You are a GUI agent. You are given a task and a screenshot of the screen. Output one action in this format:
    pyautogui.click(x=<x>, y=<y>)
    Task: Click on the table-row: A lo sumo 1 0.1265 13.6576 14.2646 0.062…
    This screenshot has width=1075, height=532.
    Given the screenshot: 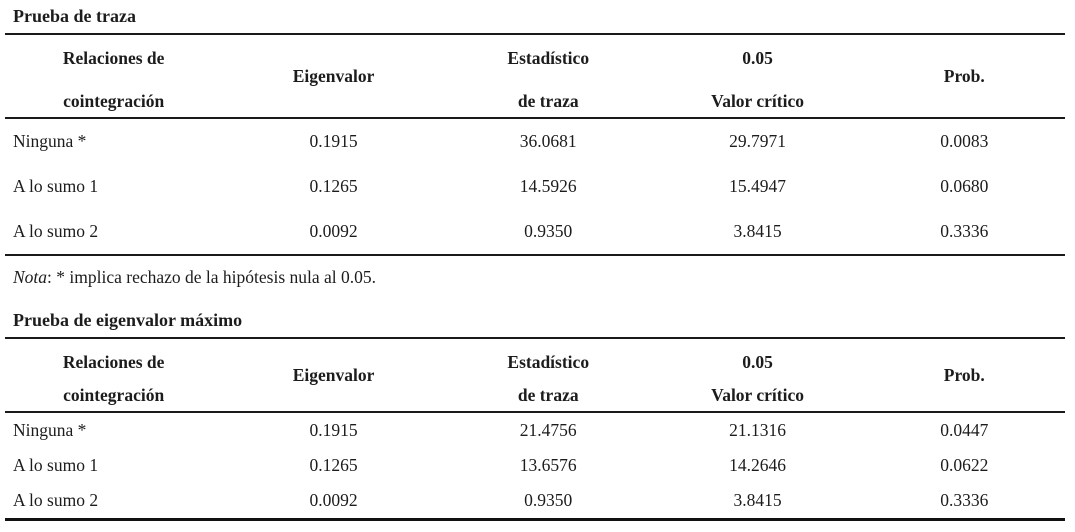 What is the action you would take?
    pyautogui.click(x=535, y=465)
    